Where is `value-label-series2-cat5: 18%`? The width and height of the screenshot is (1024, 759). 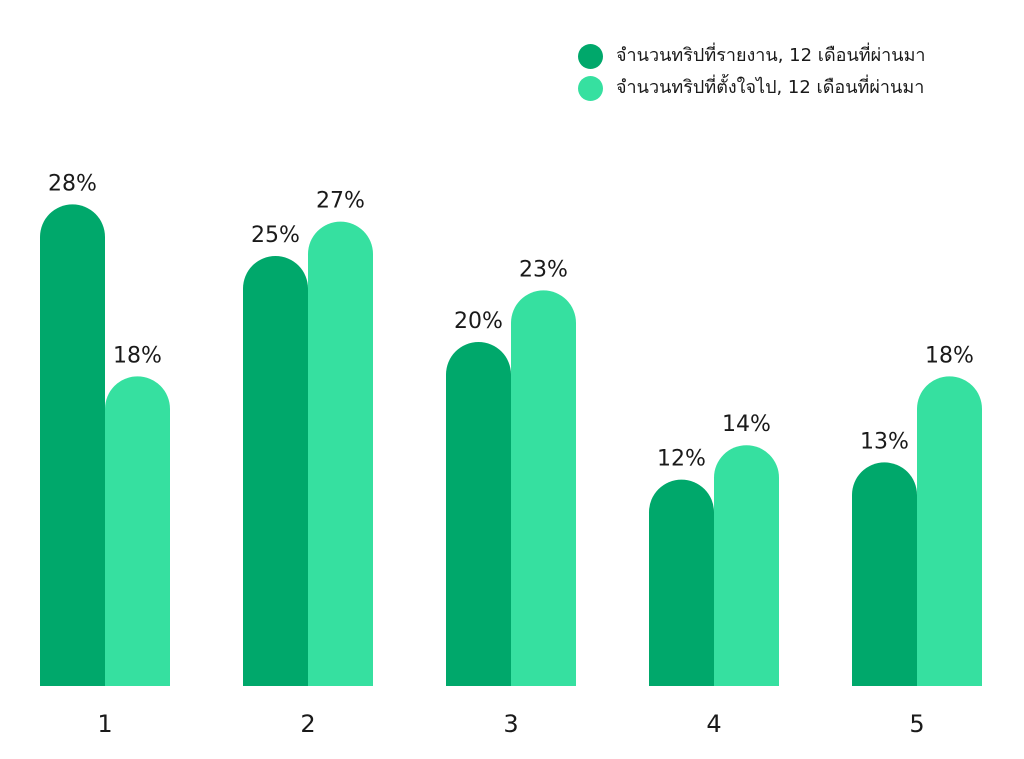
value-label-series2-cat5: 18% is located at coordinates (949, 355).